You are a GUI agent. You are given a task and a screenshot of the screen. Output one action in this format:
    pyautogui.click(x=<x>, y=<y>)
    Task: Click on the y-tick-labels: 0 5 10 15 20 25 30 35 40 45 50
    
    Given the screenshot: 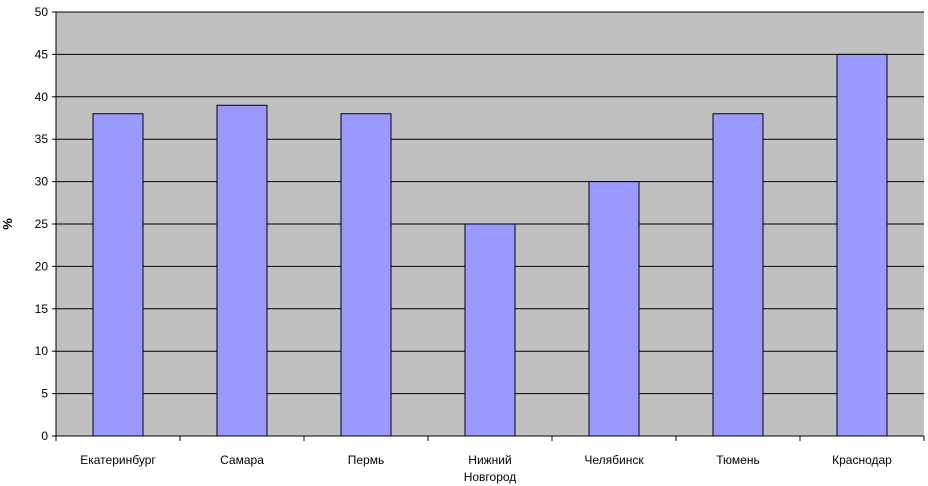 What is the action you would take?
    pyautogui.click(x=42, y=224)
    